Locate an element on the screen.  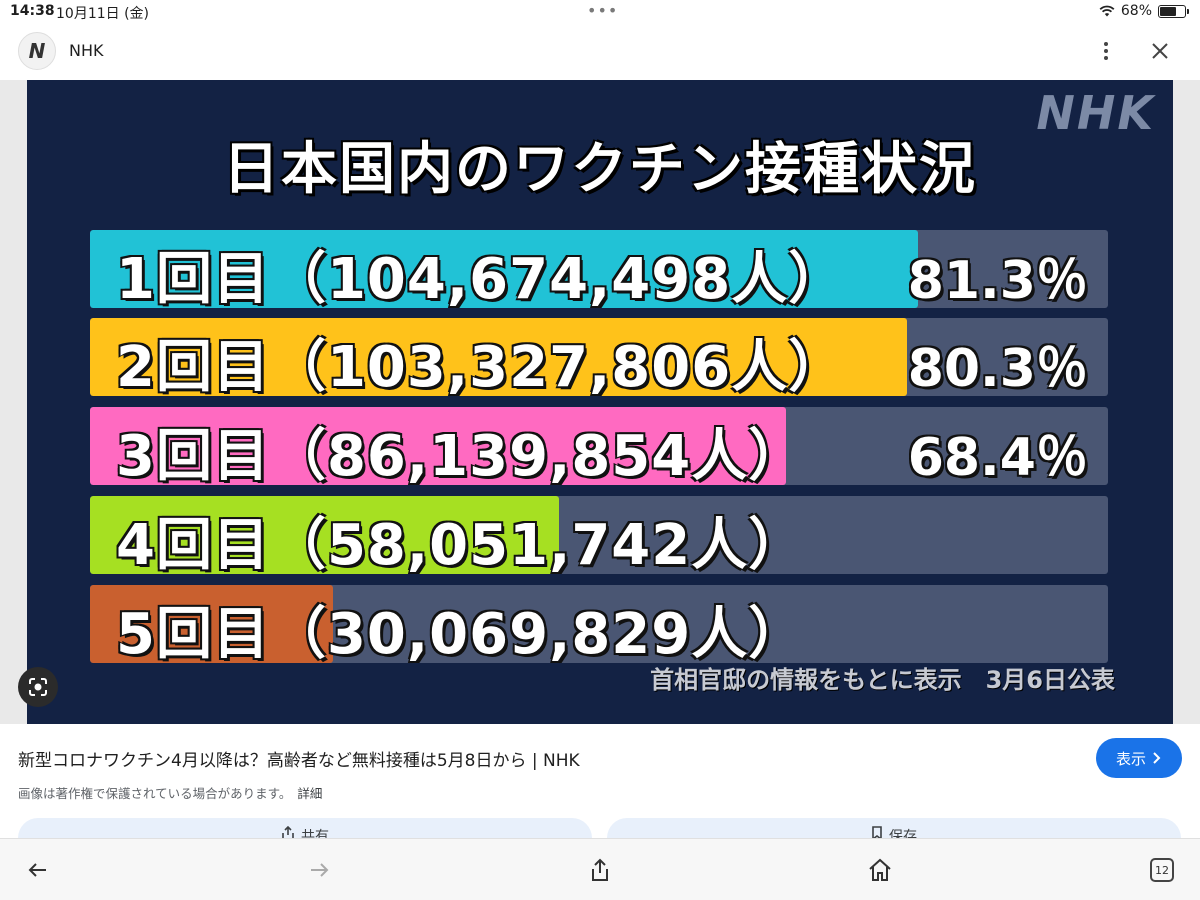
battery-fill is located at coordinates (1168, 11).